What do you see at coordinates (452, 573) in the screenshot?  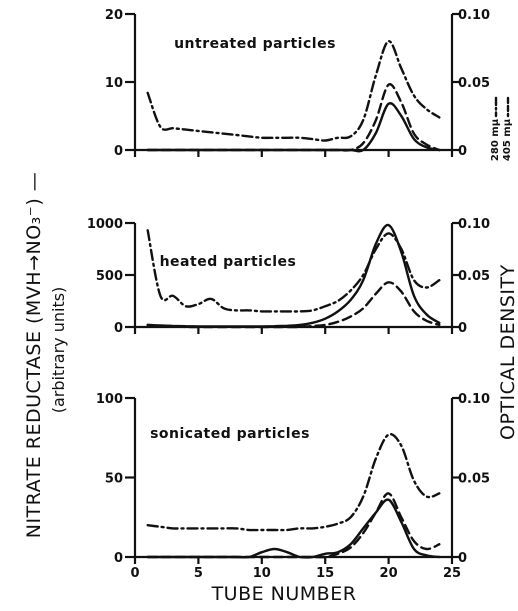 I see `x-tick-label: 25` at bounding box center [452, 573].